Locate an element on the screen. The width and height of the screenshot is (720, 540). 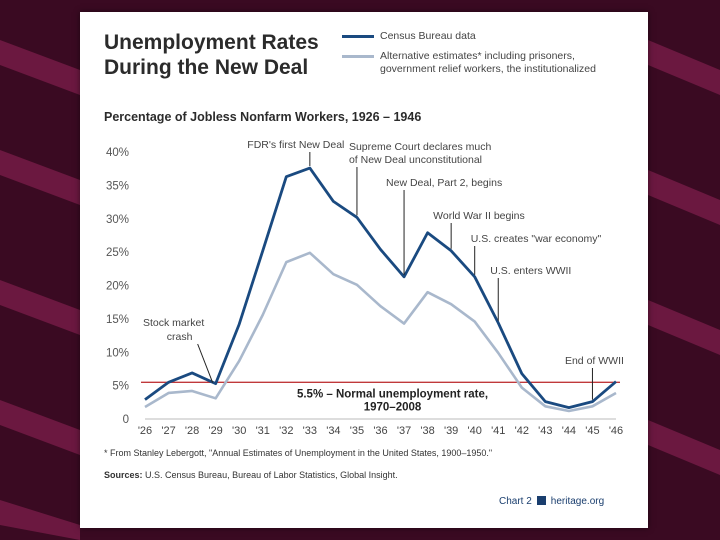
x-tick-label: '32 is located at coordinates (286, 431).